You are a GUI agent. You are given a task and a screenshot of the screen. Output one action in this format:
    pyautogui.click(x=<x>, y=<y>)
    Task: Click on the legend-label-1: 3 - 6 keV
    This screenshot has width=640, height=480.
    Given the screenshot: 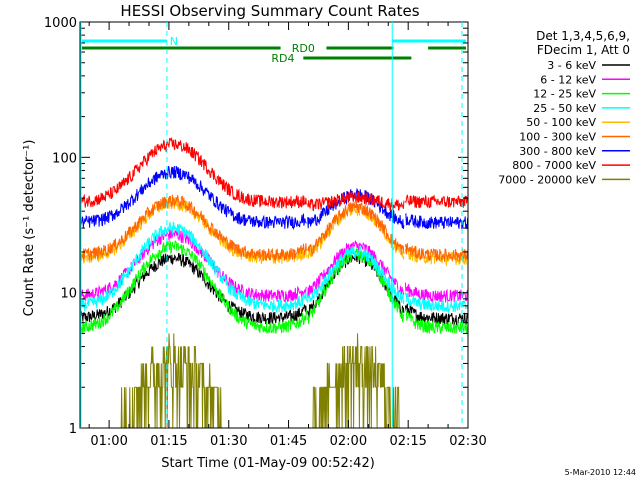 What is the action you would take?
    pyautogui.click(x=571, y=65)
    